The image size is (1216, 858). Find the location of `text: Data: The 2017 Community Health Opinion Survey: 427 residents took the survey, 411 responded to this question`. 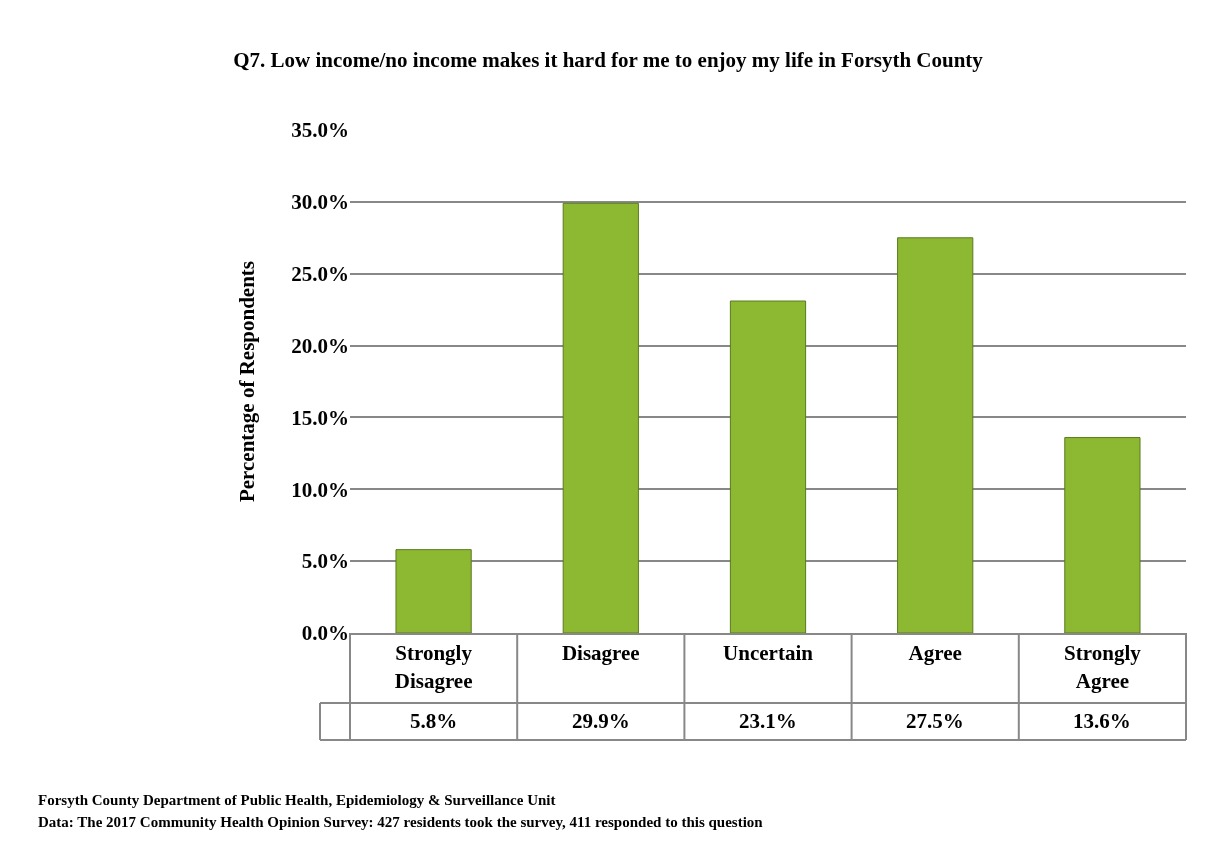

text: Data: The 2017 Community Health Opinion Survey: 427 residents took the survey, 411 responded to this question is located at coordinates (401, 822).